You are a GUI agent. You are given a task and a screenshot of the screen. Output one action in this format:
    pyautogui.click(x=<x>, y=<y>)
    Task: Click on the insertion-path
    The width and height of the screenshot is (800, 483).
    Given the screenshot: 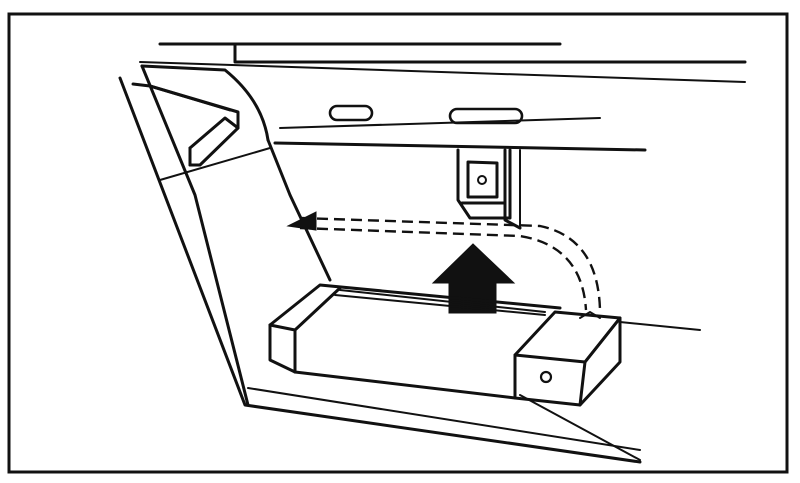 What is the action you would take?
    pyautogui.click(x=444, y=261)
    